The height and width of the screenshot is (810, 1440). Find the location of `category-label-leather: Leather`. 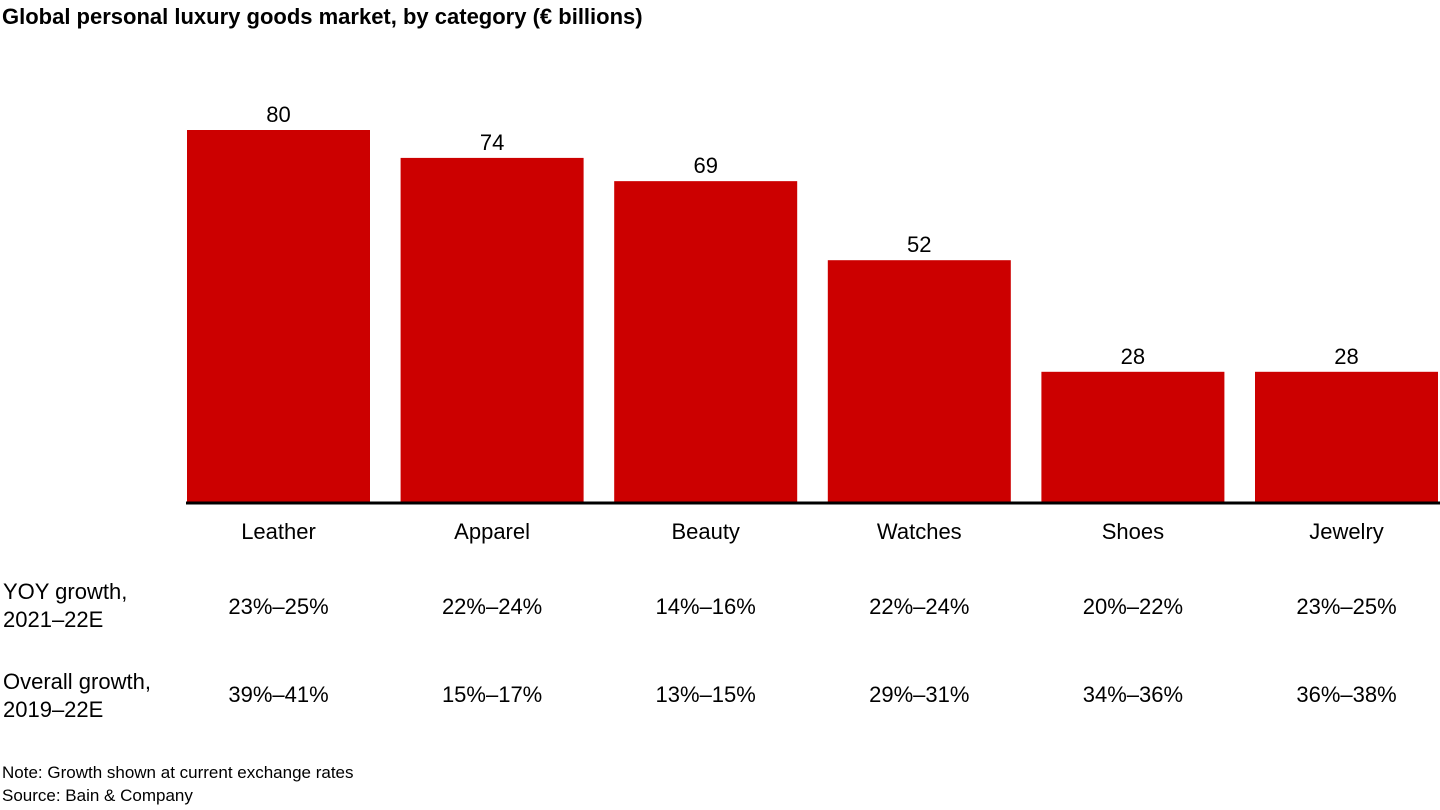

category-label-leather: Leather is located at coordinates (278, 531).